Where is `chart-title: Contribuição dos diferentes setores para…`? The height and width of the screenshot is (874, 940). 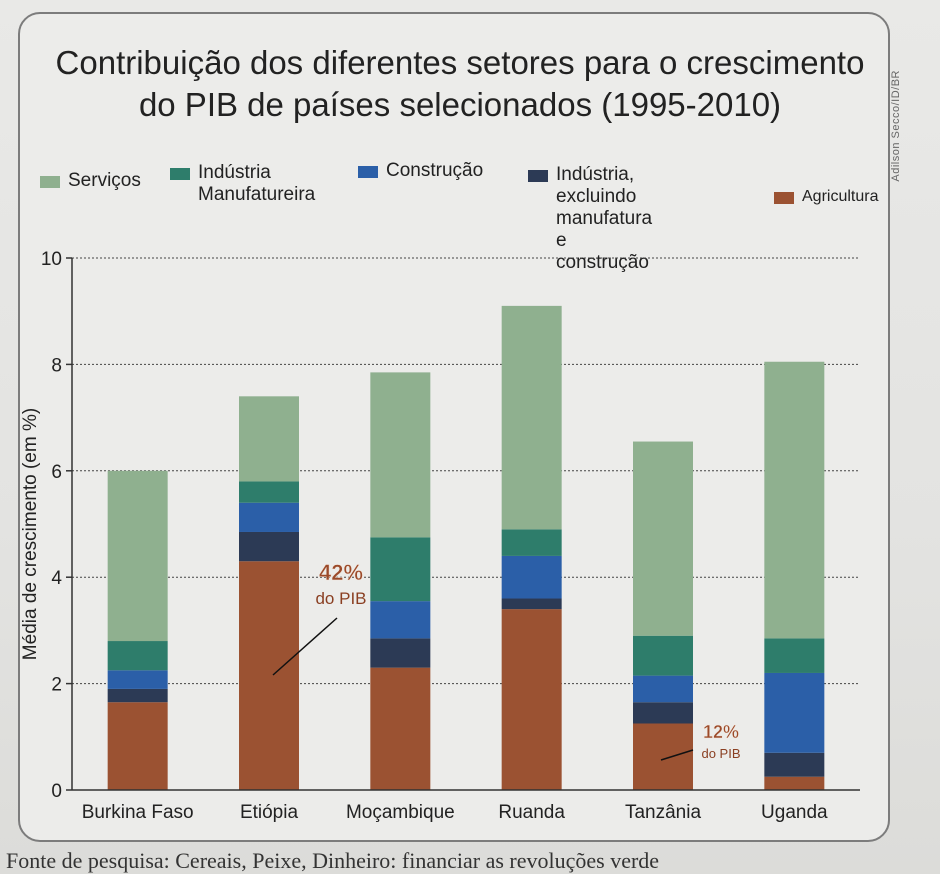
chart-title: Contribuição dos diferentes setores para… is located at coordinates (460, 84).